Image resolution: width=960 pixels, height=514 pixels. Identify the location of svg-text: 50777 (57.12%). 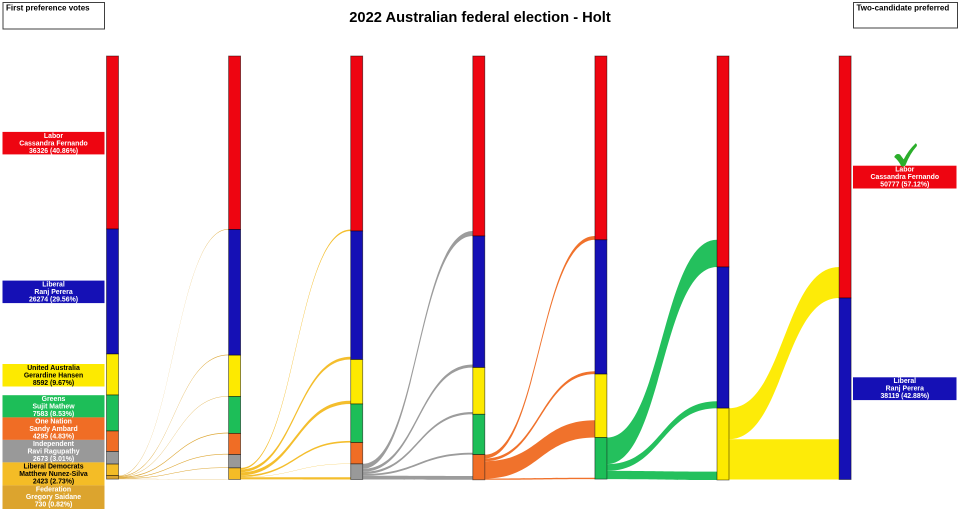
(904, 185).